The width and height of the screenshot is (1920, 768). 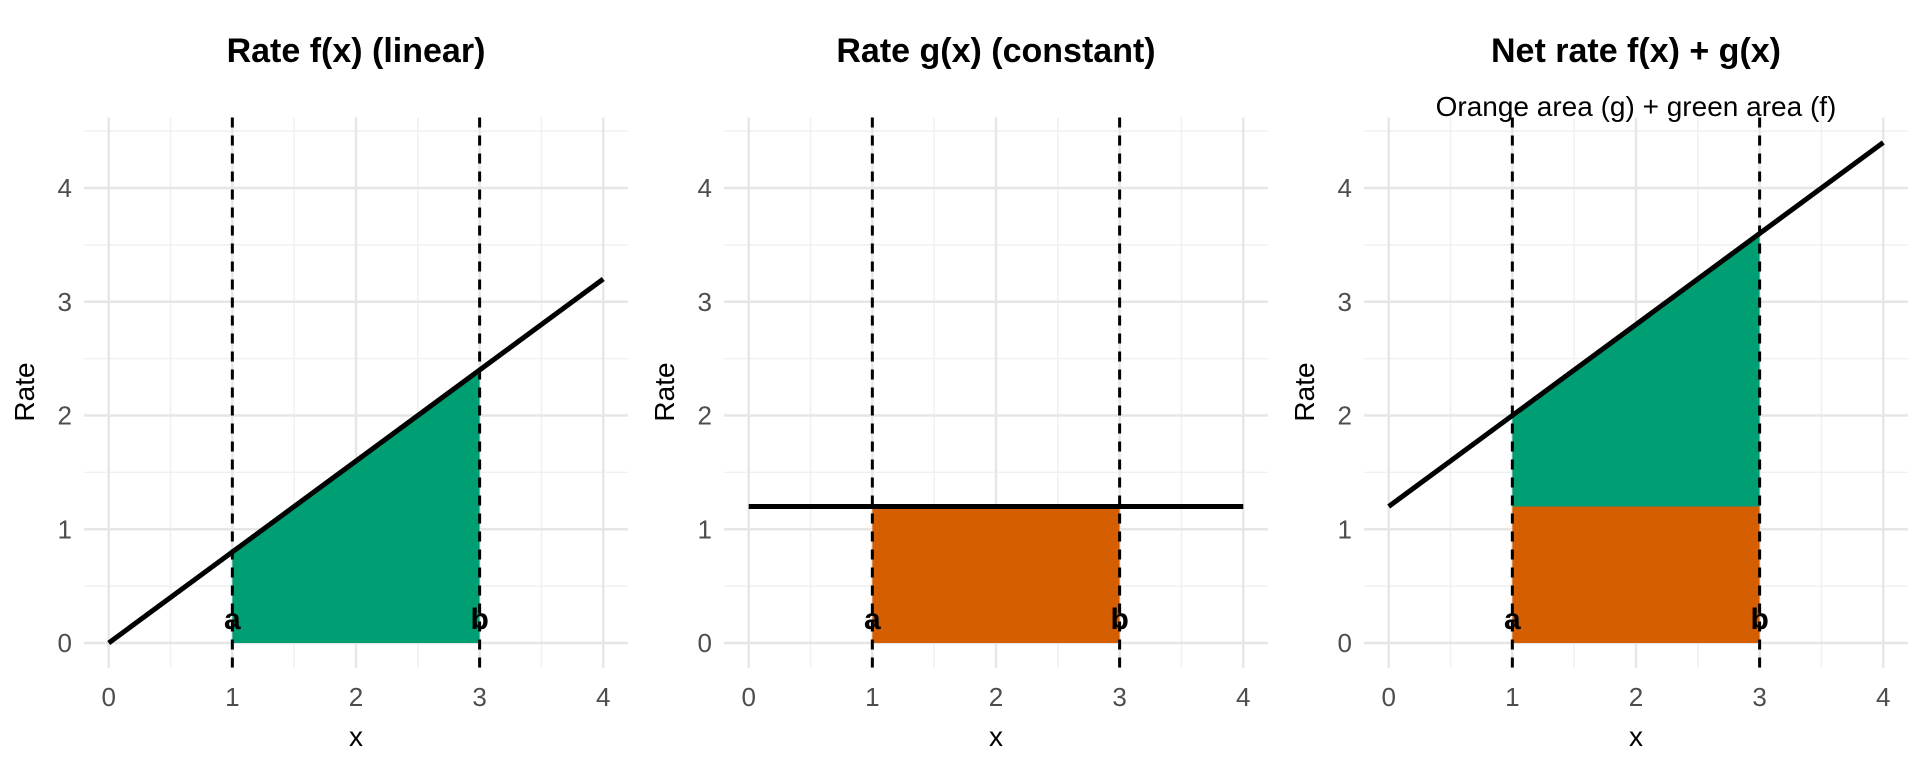 What do you see at coordinates (1636, 51) in the screenshot?
I see `chart-title: Net rate f(x) + g(x)` at bounding box center [1636, 51].